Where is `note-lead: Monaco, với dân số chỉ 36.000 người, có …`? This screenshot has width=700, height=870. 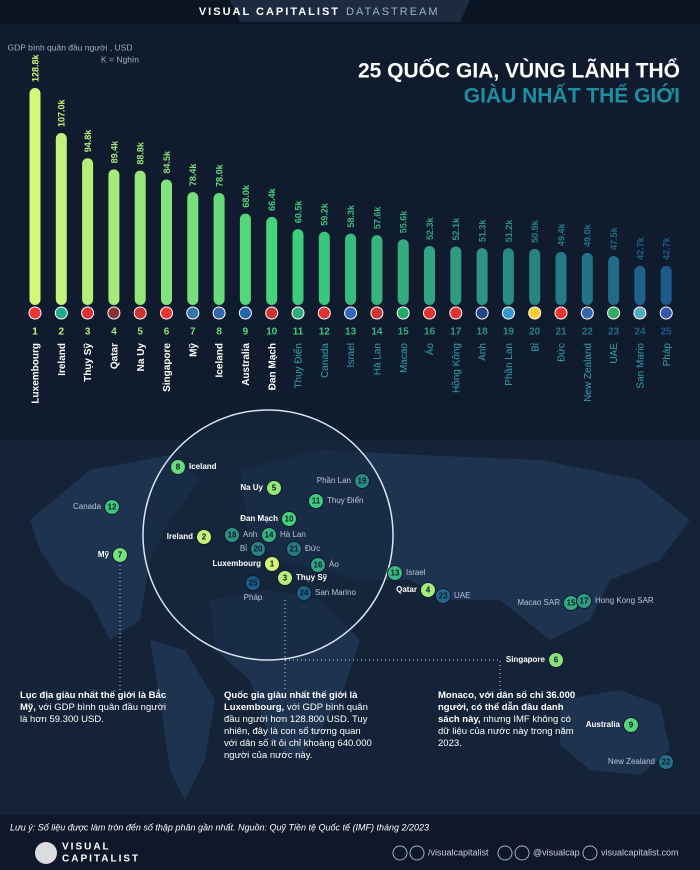
note-lead: Monaco, với dân số chỉ 36.000 người, có … is located at coordinates (507, 707).